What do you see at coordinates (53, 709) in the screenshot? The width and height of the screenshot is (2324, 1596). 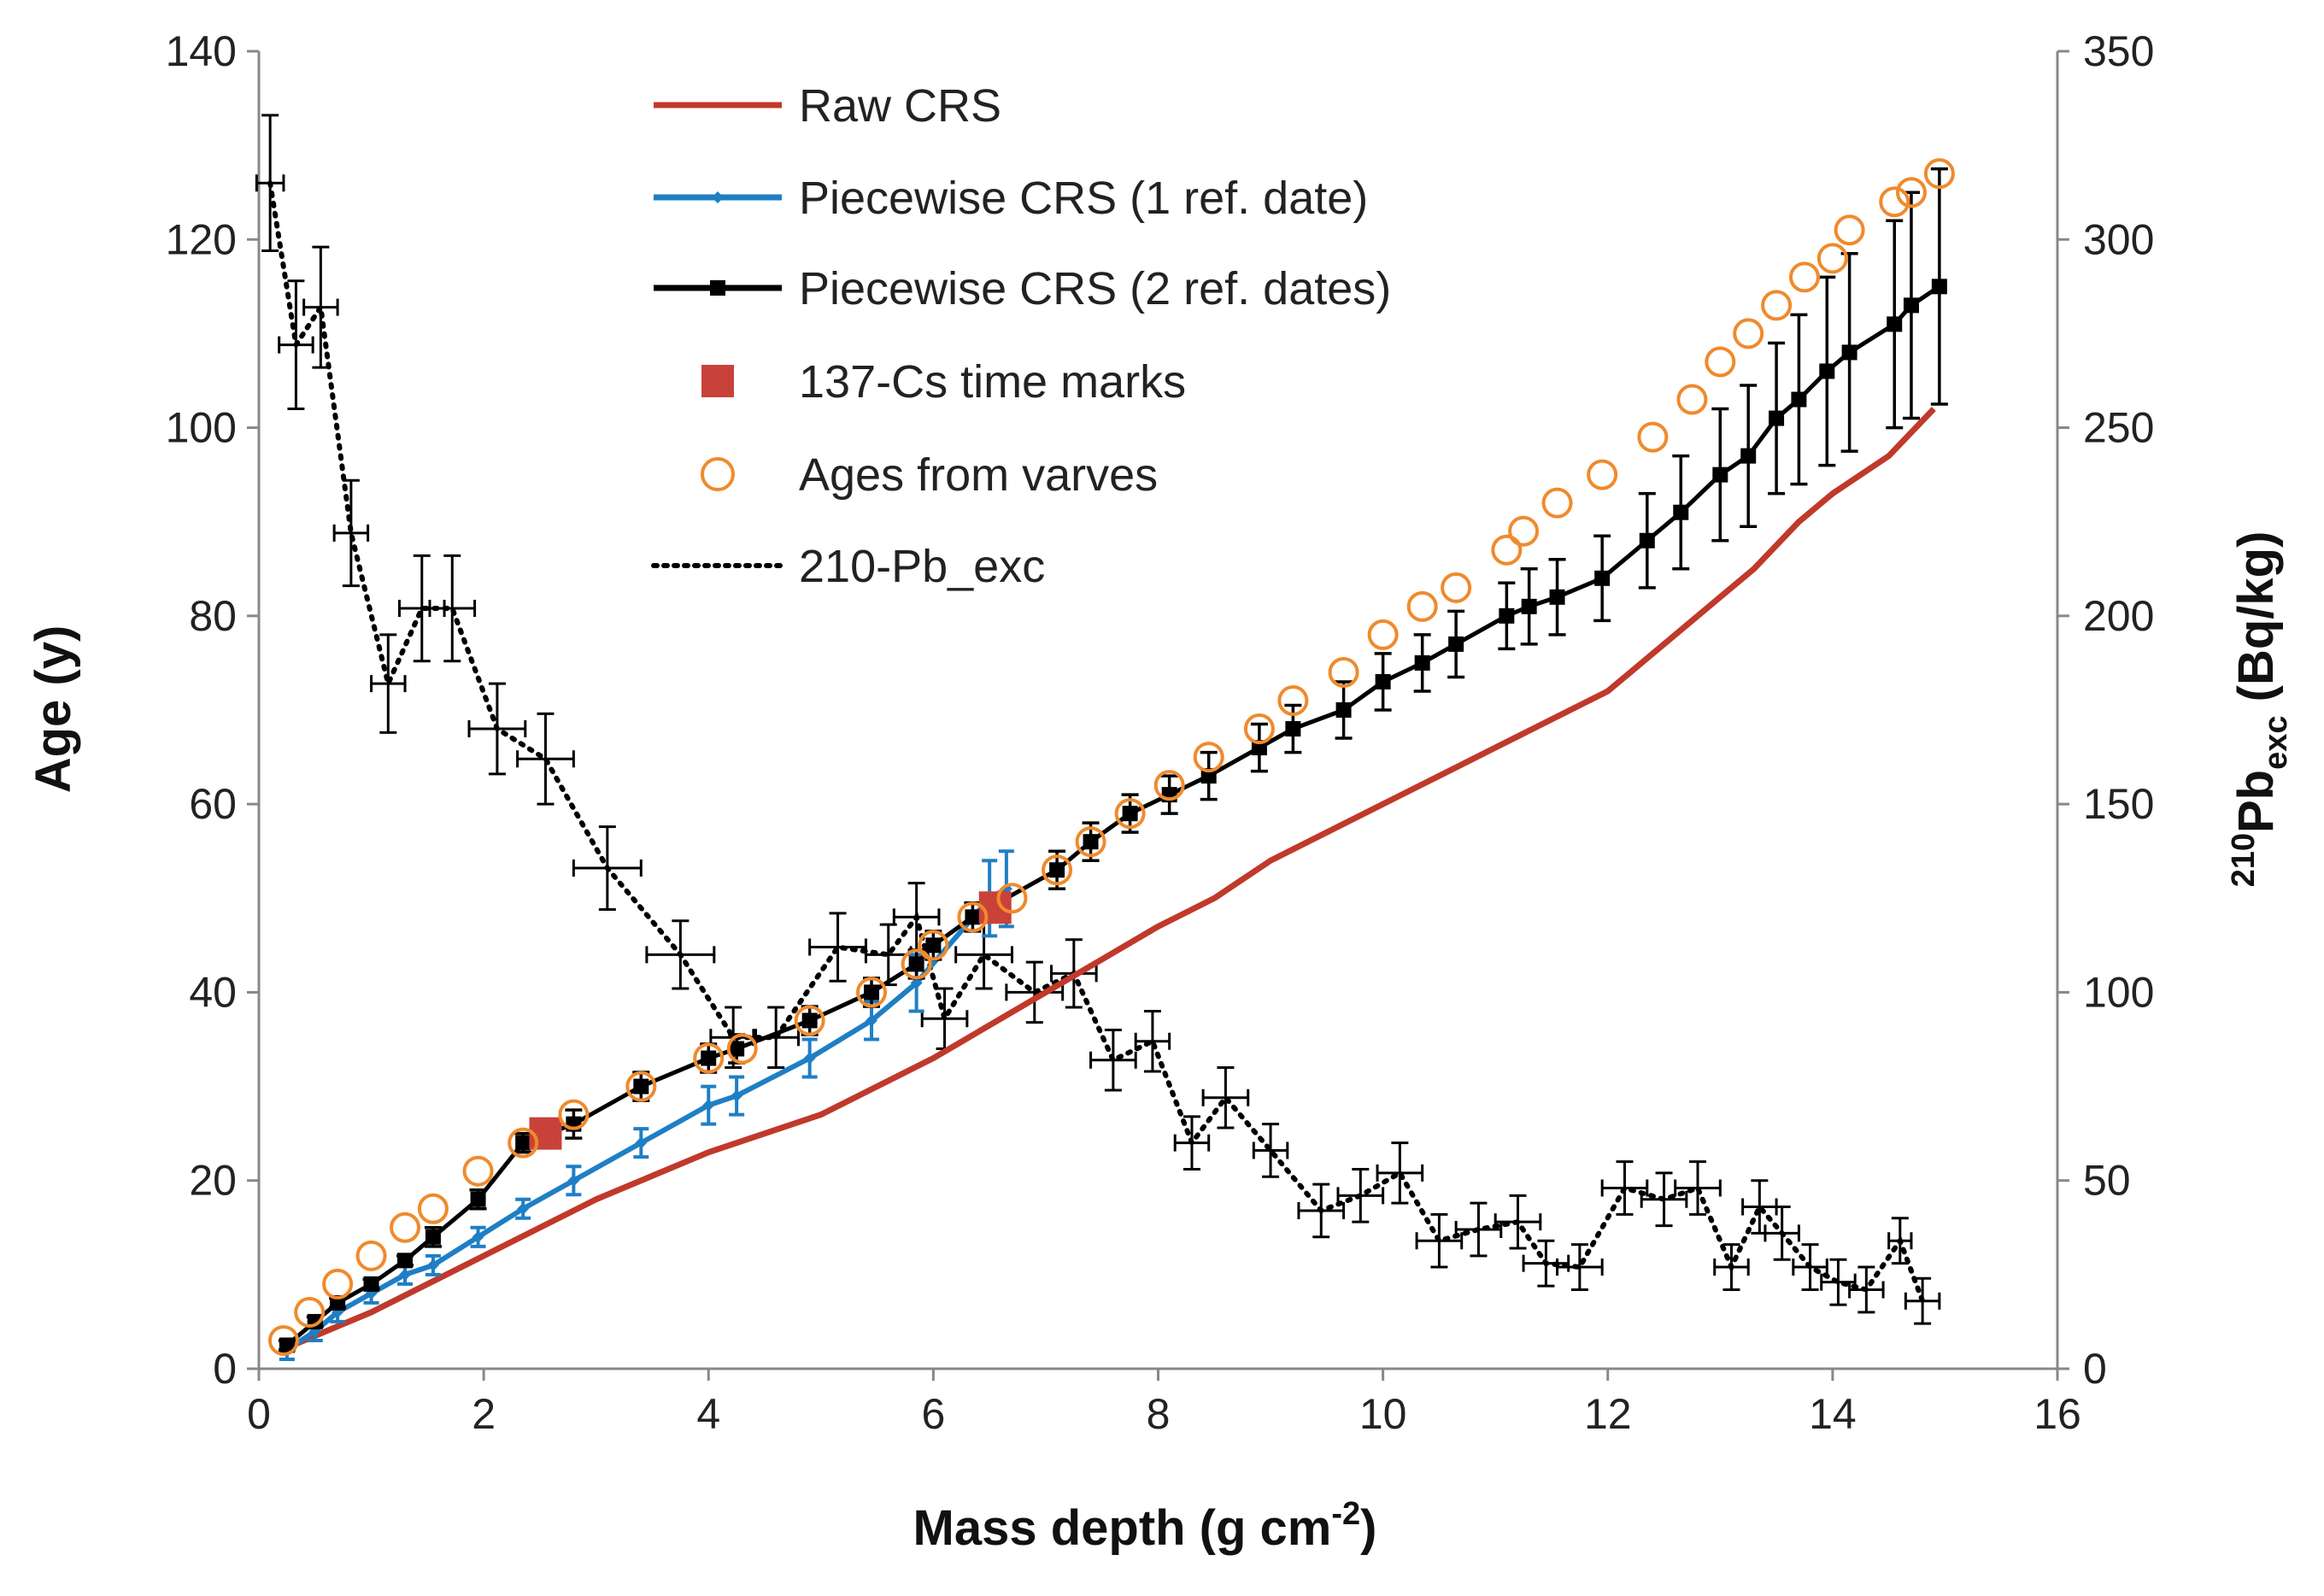 I see `y-axis-title: Age (y)` at bounding box center [53, 709].